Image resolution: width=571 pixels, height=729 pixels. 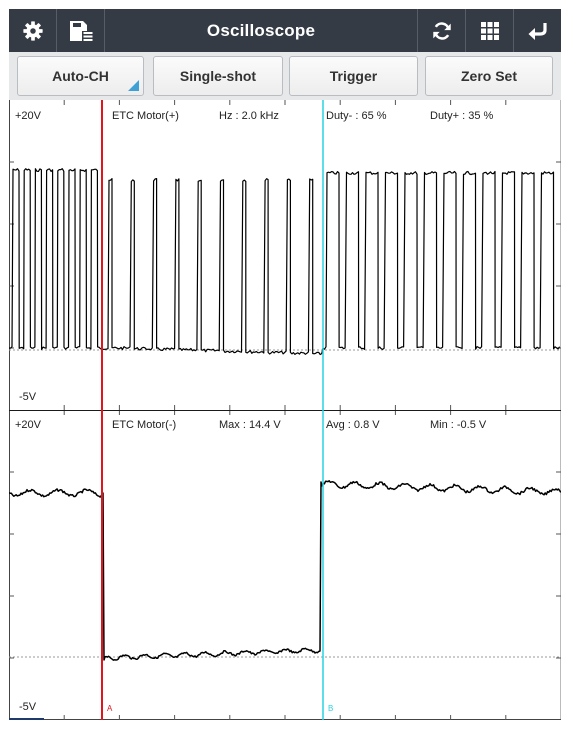 I want to click on zero-set-label: Zero Set, so click(x=488, y=76).